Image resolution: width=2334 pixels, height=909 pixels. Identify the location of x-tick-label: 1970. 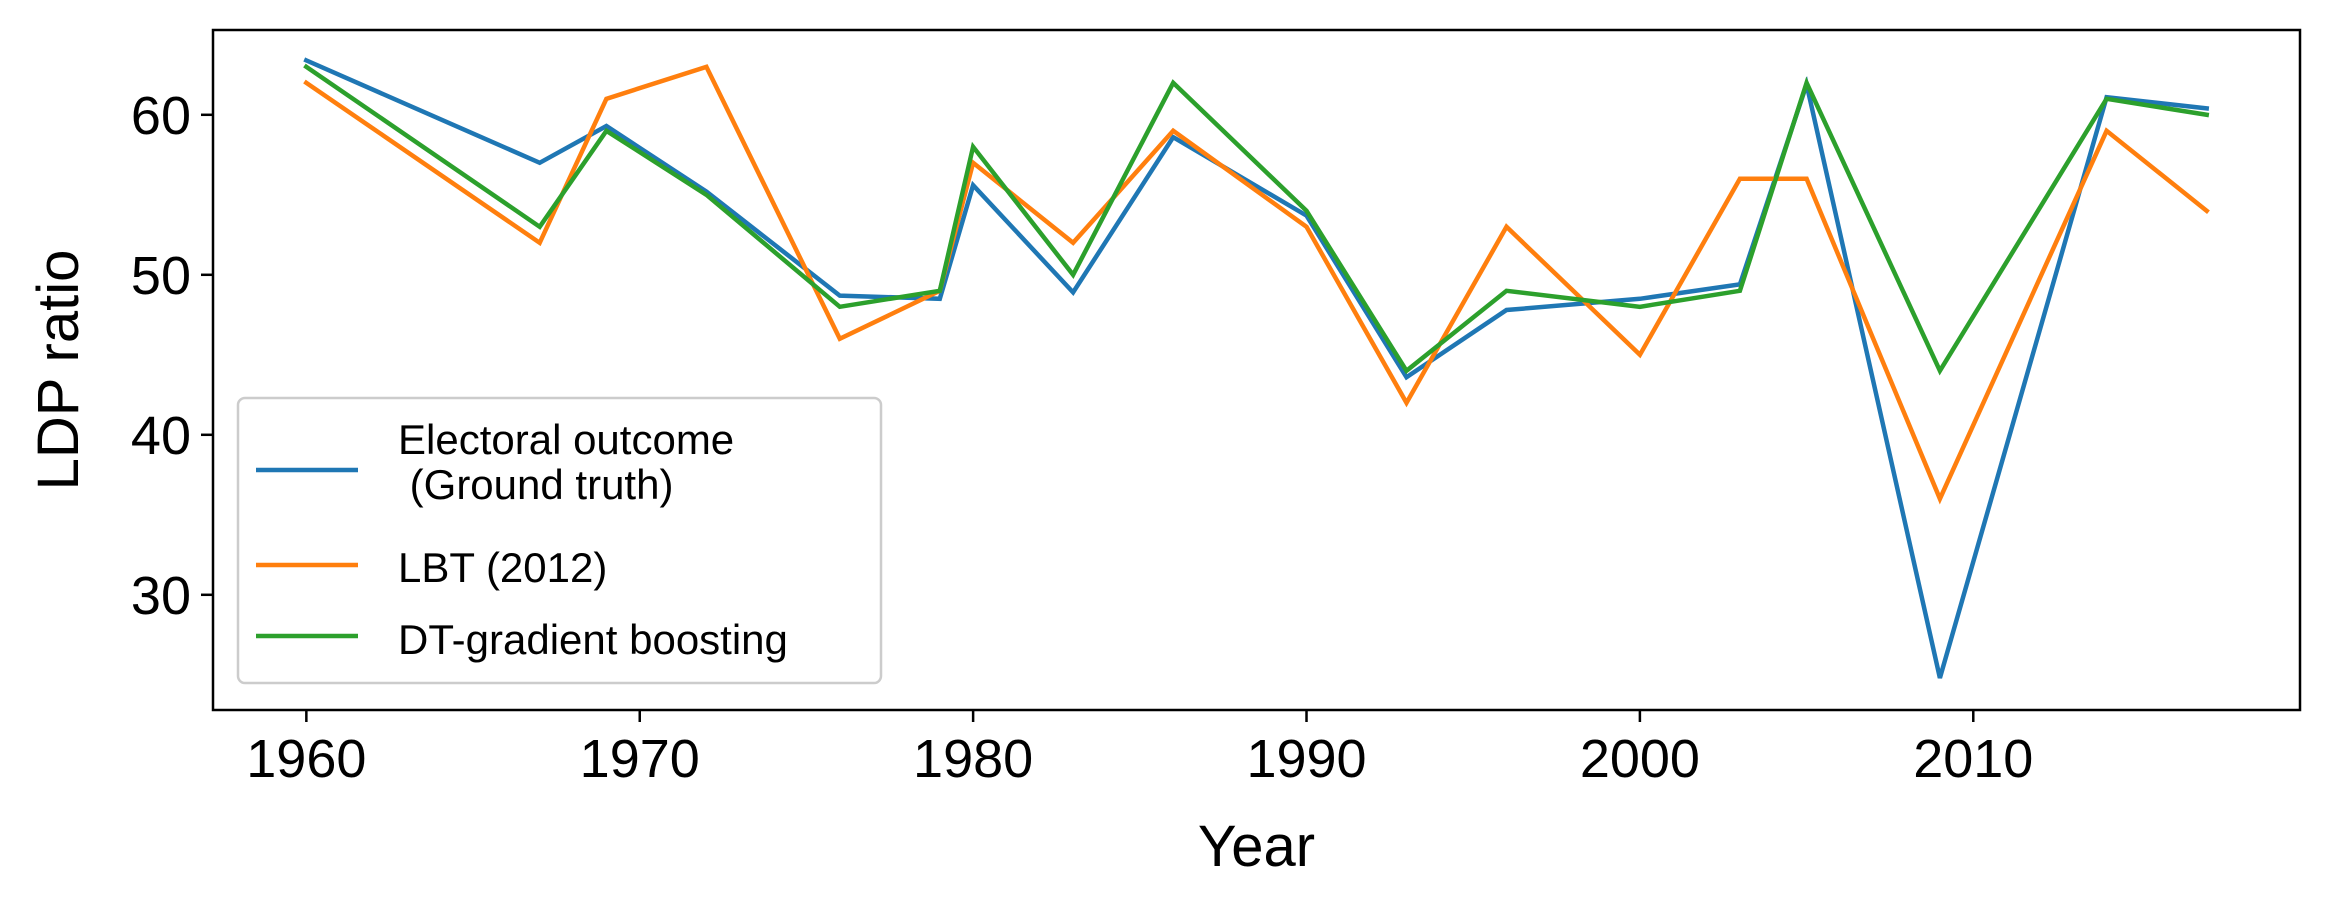
(640, 759).